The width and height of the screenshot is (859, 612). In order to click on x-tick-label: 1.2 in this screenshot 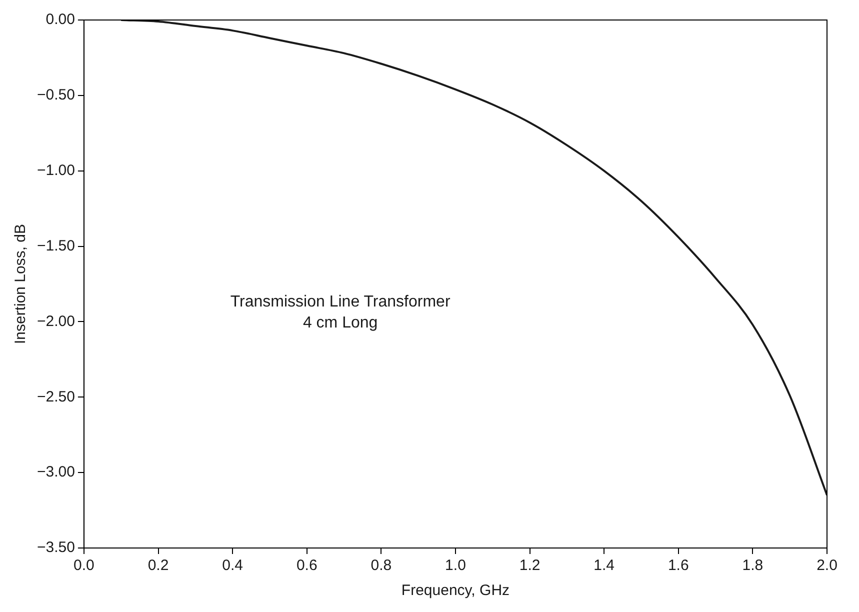, I will do `click(529, 565)`.